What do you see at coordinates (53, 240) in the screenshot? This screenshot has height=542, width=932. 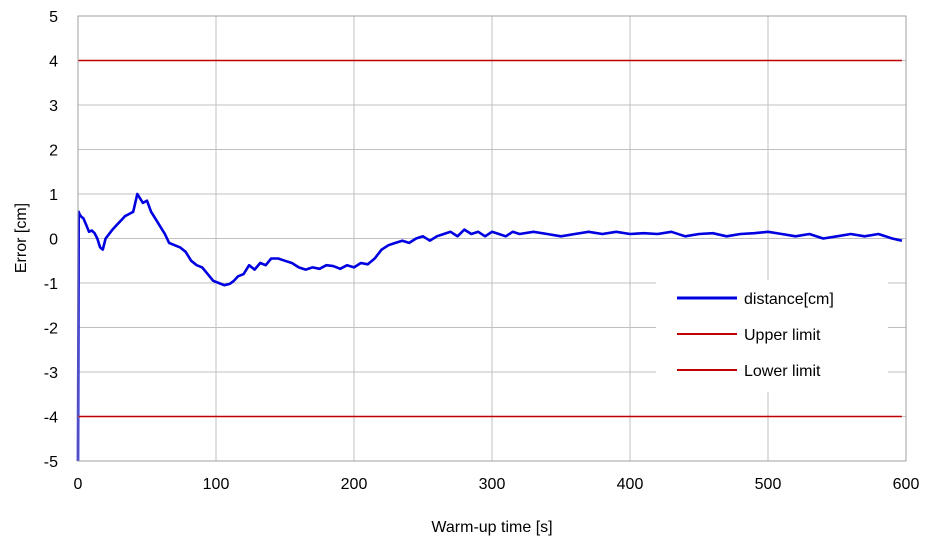 I see `y-tick-label: 0` at bounding box center [53, 240].